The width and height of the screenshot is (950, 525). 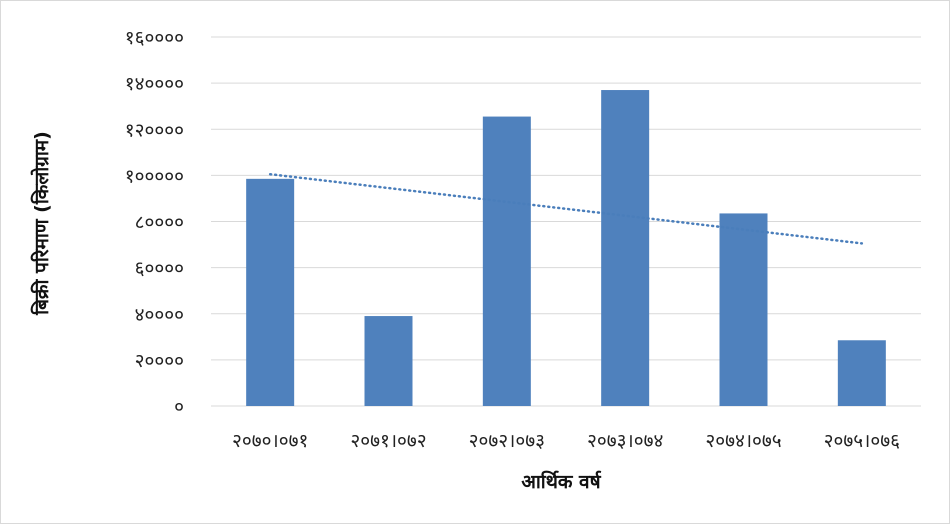 What do you see at coordinates (154, 130) in the screenshot?
I see `y-tick-label: १२००००` at bounding box center [154, 130].